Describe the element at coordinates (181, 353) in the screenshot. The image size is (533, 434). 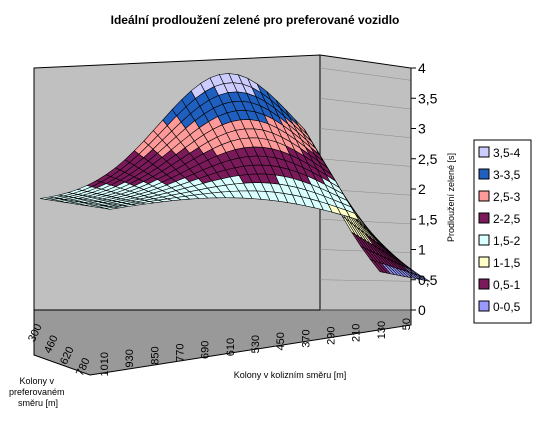
I see `x-tick-label: 770` at that location.